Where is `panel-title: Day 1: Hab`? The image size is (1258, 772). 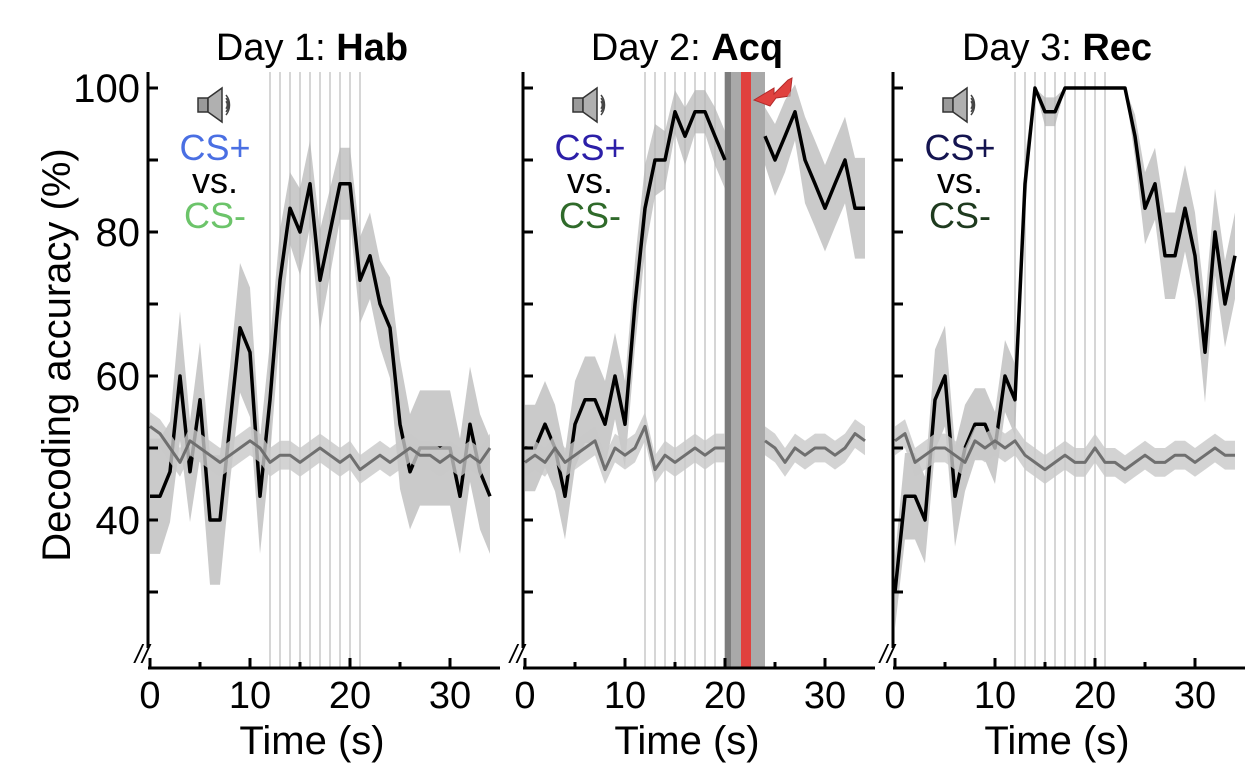 panel-title: Day 1: Hab is located at coordinates (312, 48).